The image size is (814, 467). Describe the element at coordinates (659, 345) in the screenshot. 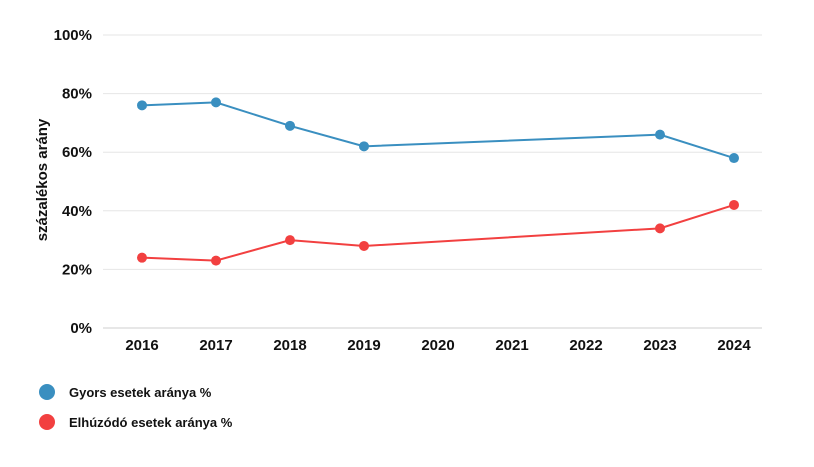

I see `x-tick-label: 2023` at that location.